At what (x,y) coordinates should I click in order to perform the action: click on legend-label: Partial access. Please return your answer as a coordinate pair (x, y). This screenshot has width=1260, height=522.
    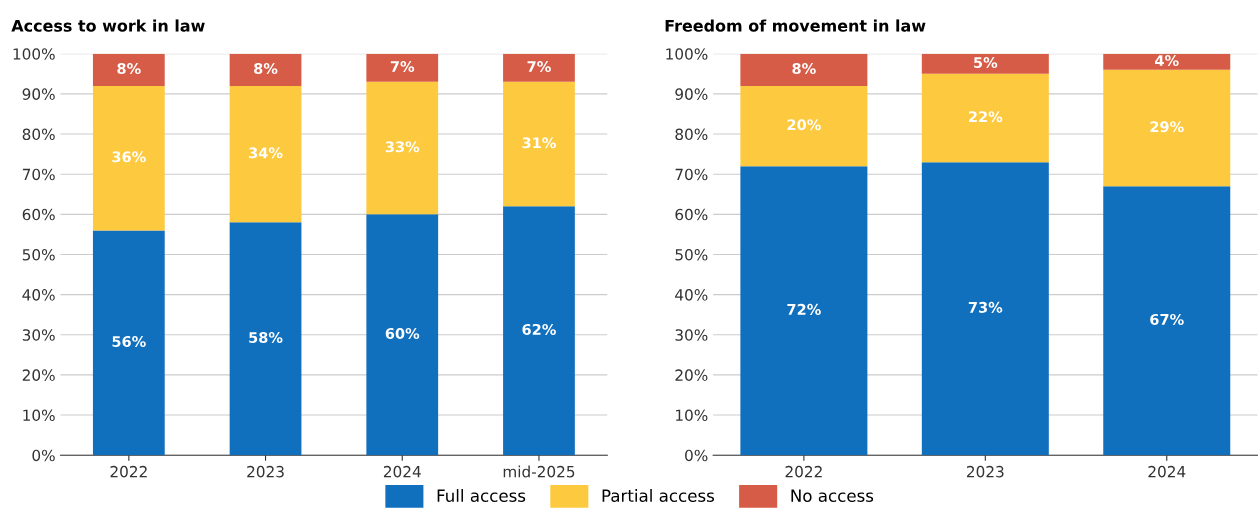
    Looking at the image, I should click on (658, 495).